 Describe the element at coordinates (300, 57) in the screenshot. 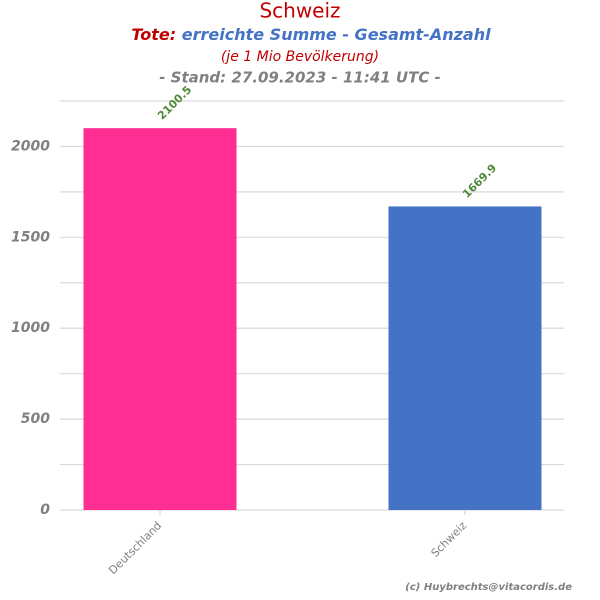

I see `chart-note: (je 1 Mio Bevölkerung)` at that location.